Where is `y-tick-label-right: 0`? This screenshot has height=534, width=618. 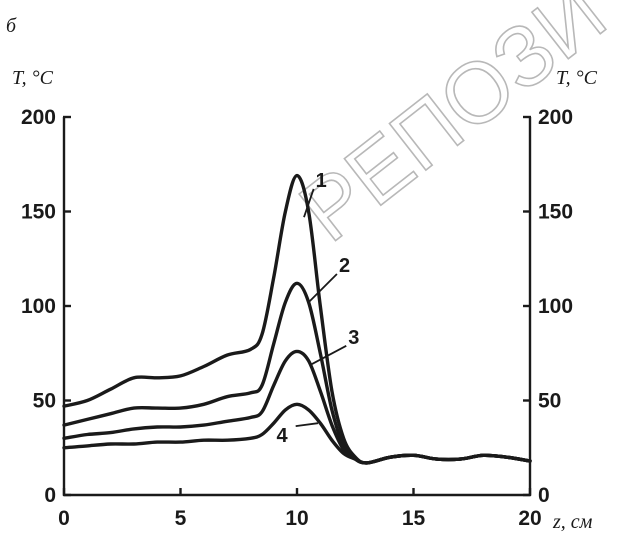 y-tick-label-right: 0 is located at coordinates (544, 495).